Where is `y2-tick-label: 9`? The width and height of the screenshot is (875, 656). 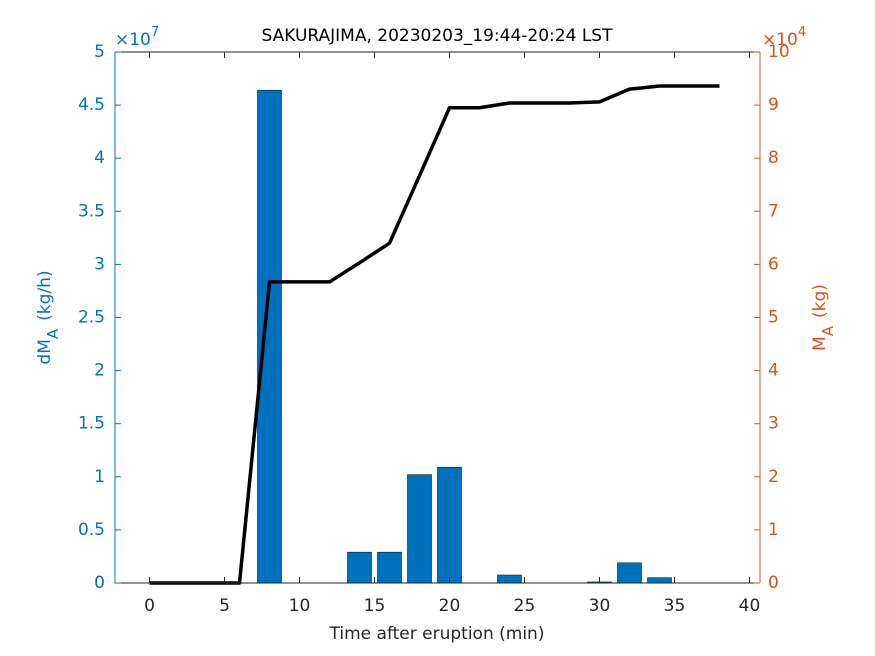 y2-tick-label: 9 is located at coordinates (773, 105).